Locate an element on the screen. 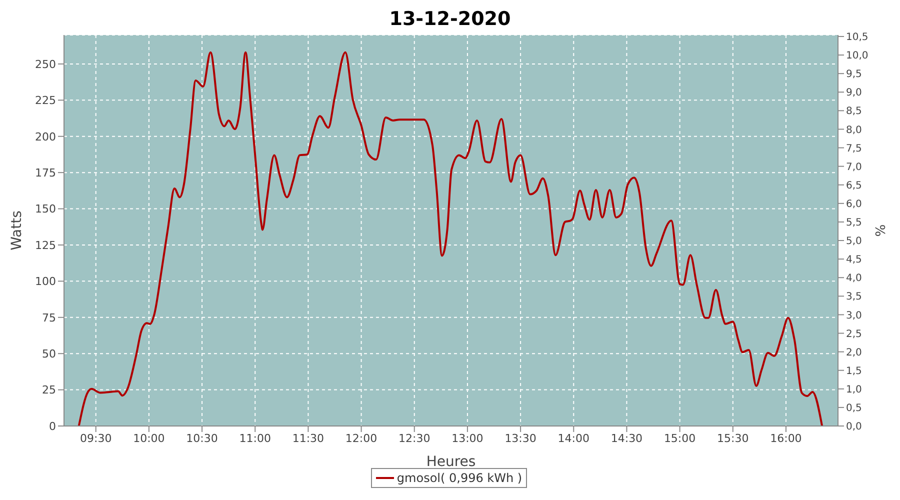  x-tick-label: 16:00 is located at coordinates (786, 438).